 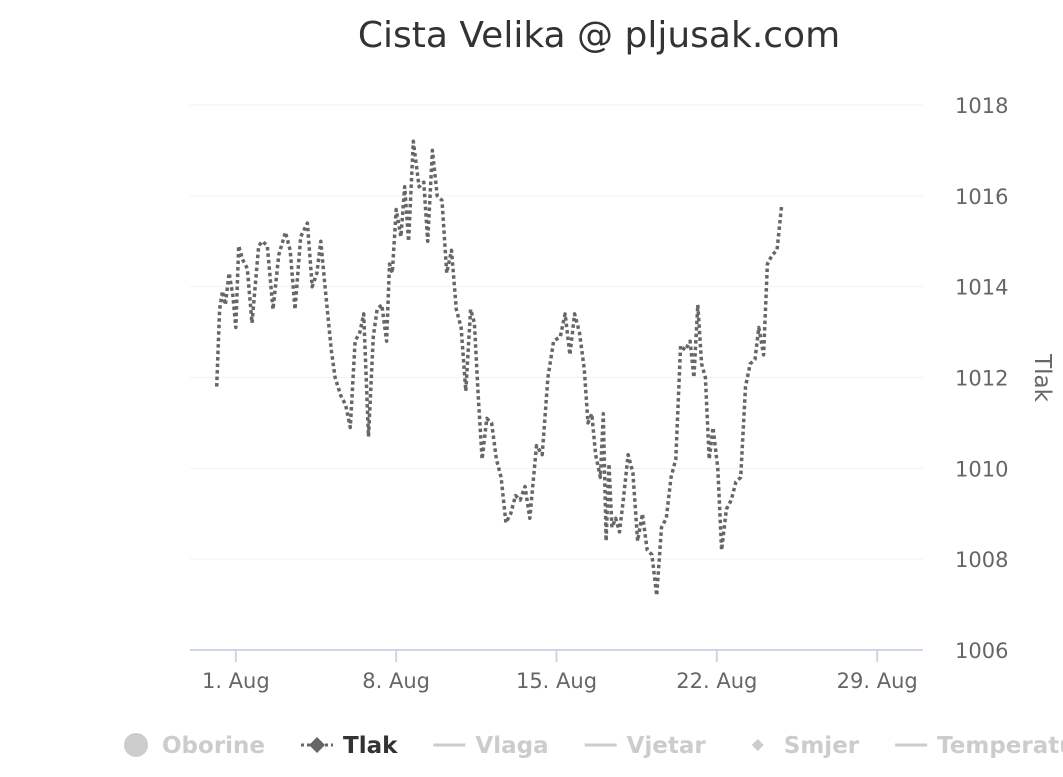 What do you see at coordinates (511, 746) in the screenshot?
I see `legend-label: Vlaga` at bounding box center [511, 746].